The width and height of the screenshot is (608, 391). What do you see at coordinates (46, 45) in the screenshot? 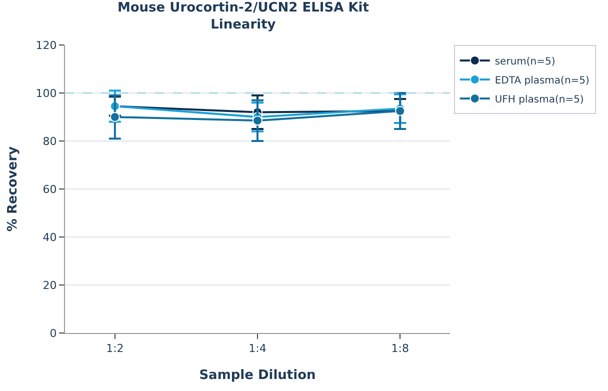
I see `y-tick-label: 120` at bounding box center [46, 45].